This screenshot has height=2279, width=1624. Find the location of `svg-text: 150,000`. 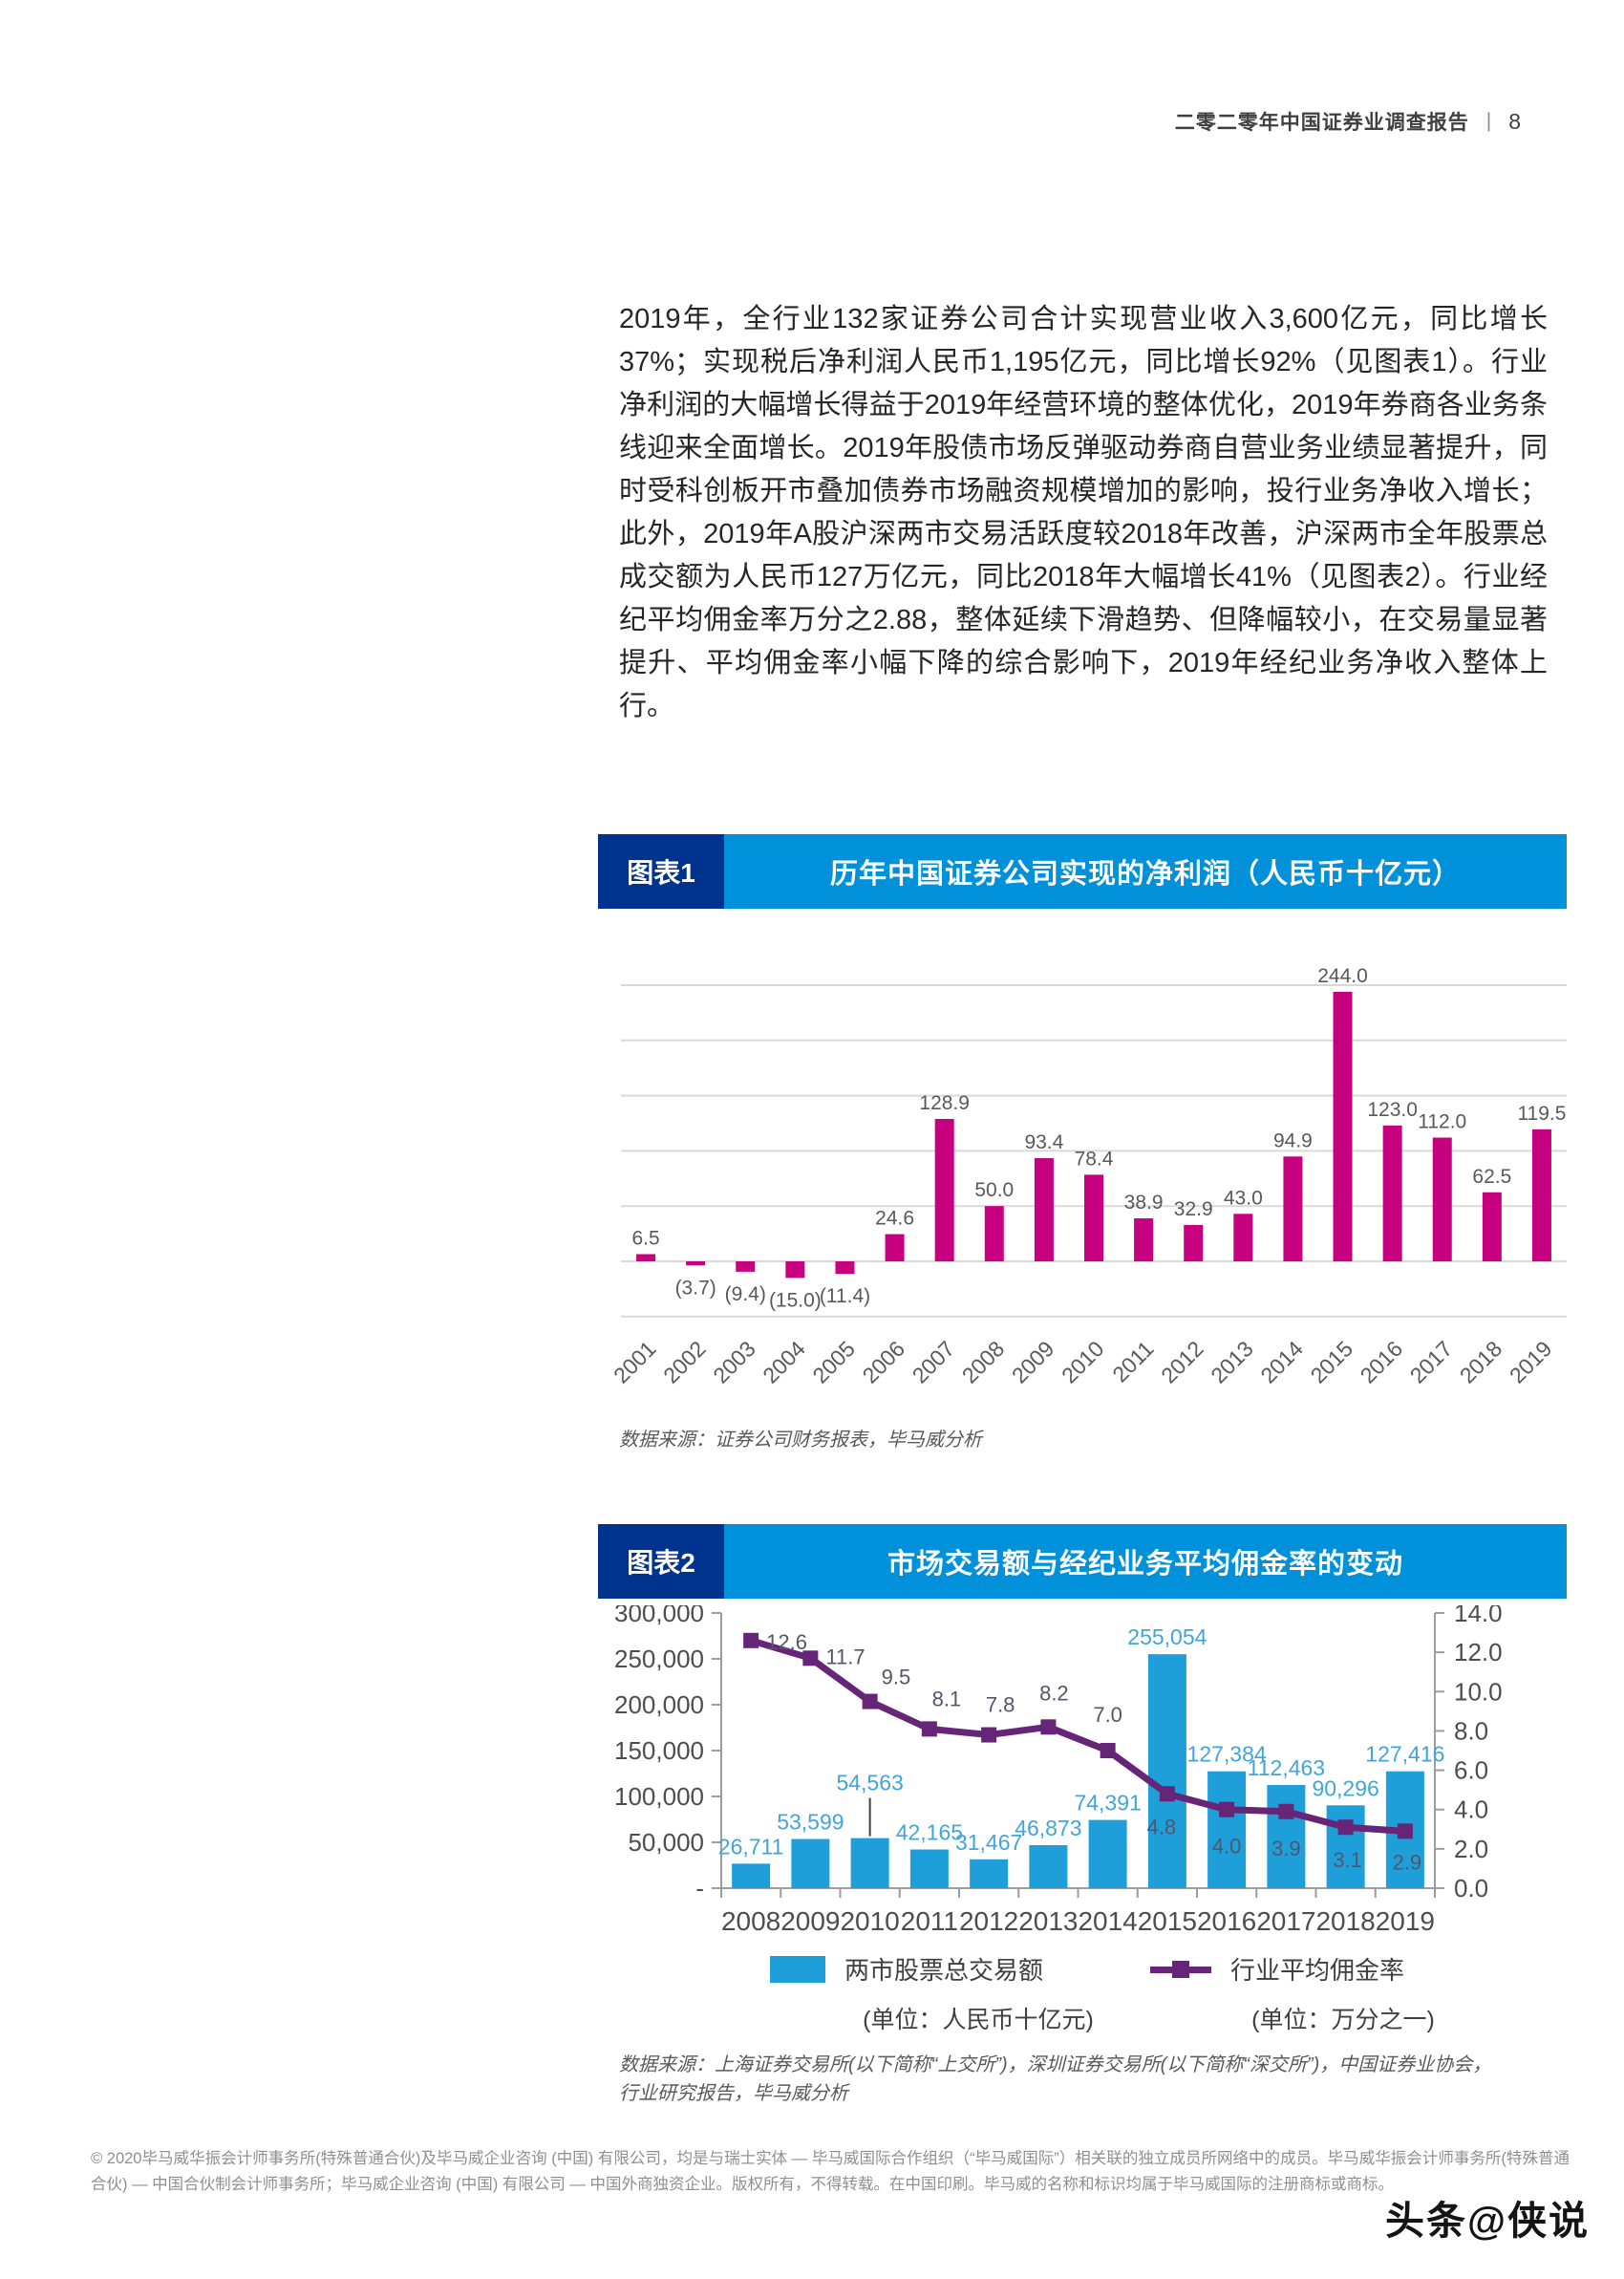

svg-text: 150,000 is located at coordinates (659, 1751).